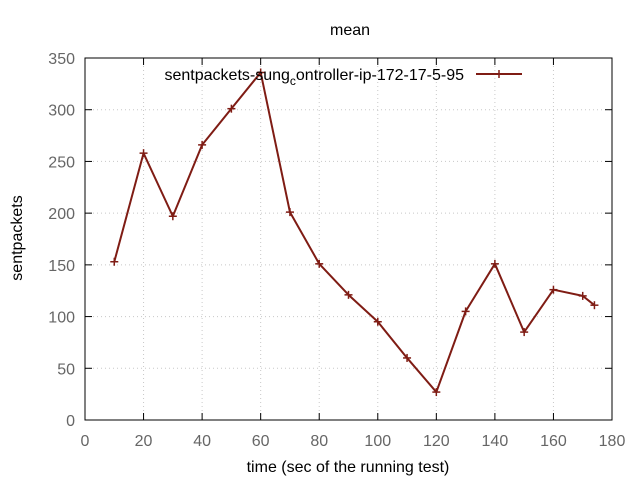  I want to click on y-tick-label: 150, so click(61, 266).